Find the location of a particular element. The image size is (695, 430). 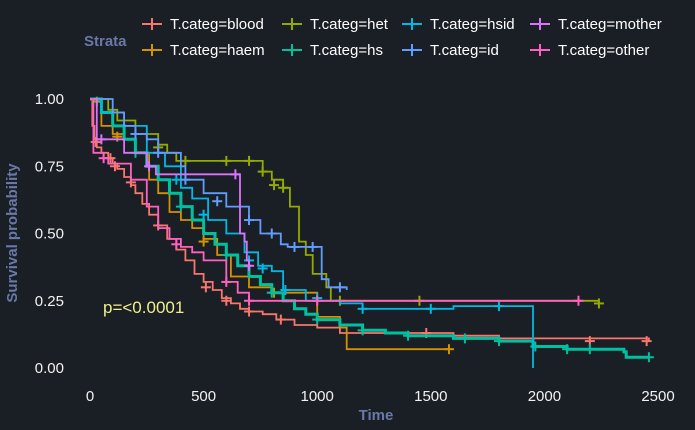

y-tick-label: 0.25 is located at coordinates (49, 301).